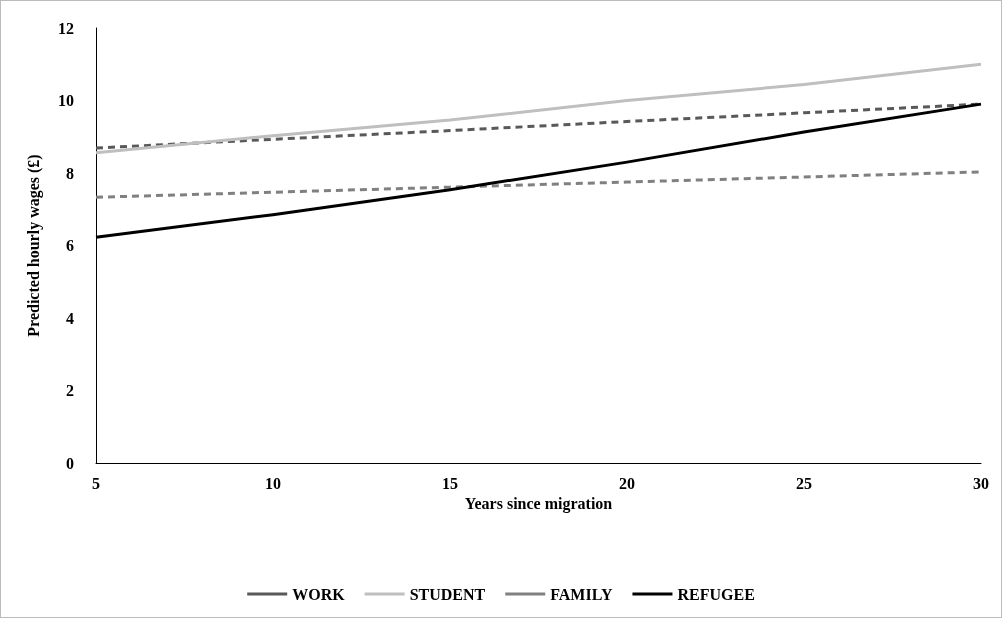 Image resolution: width=1002 pixels, height=618 pixels. I want to click on y-tick-label: 0, so click(70, 463).